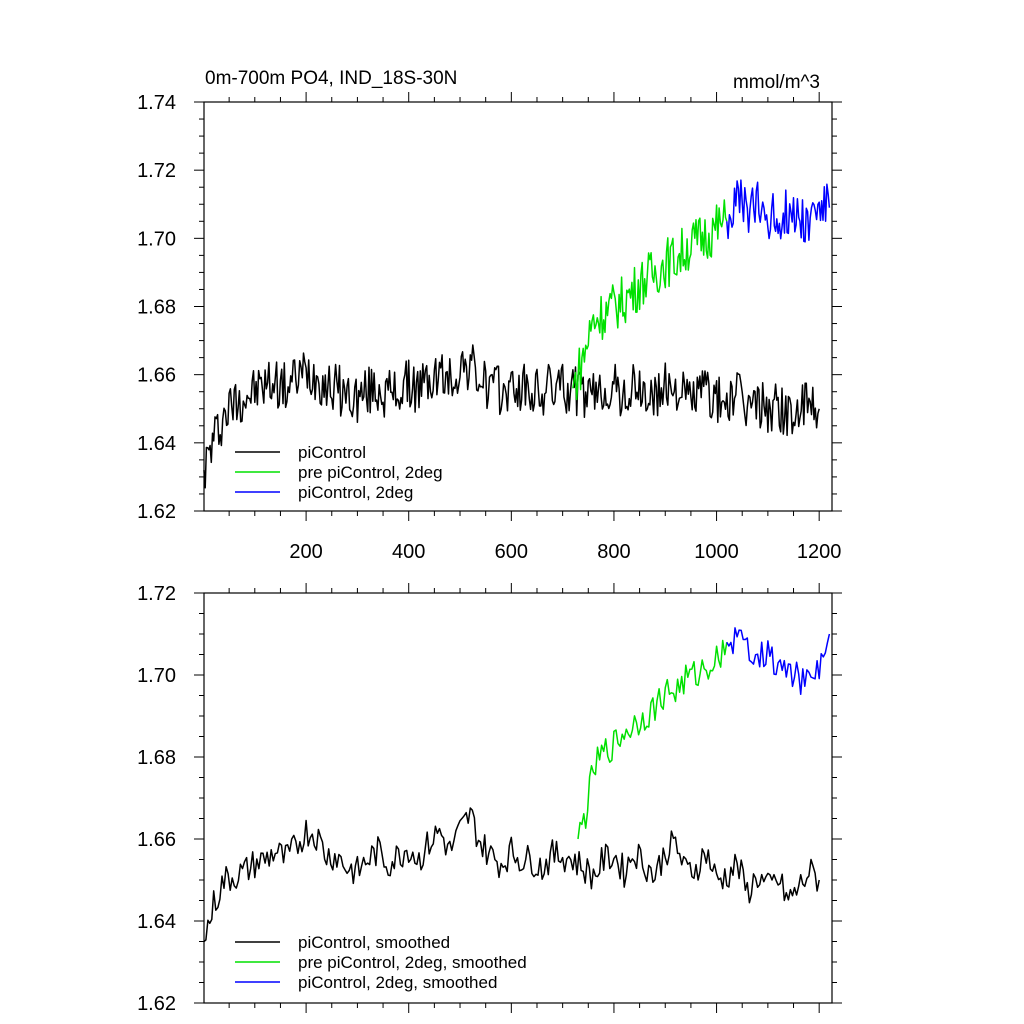  What do you see at coordinates (511, 416) in the screenshot?
I see `series-line-picontrol` at bounding box center [511, 416].